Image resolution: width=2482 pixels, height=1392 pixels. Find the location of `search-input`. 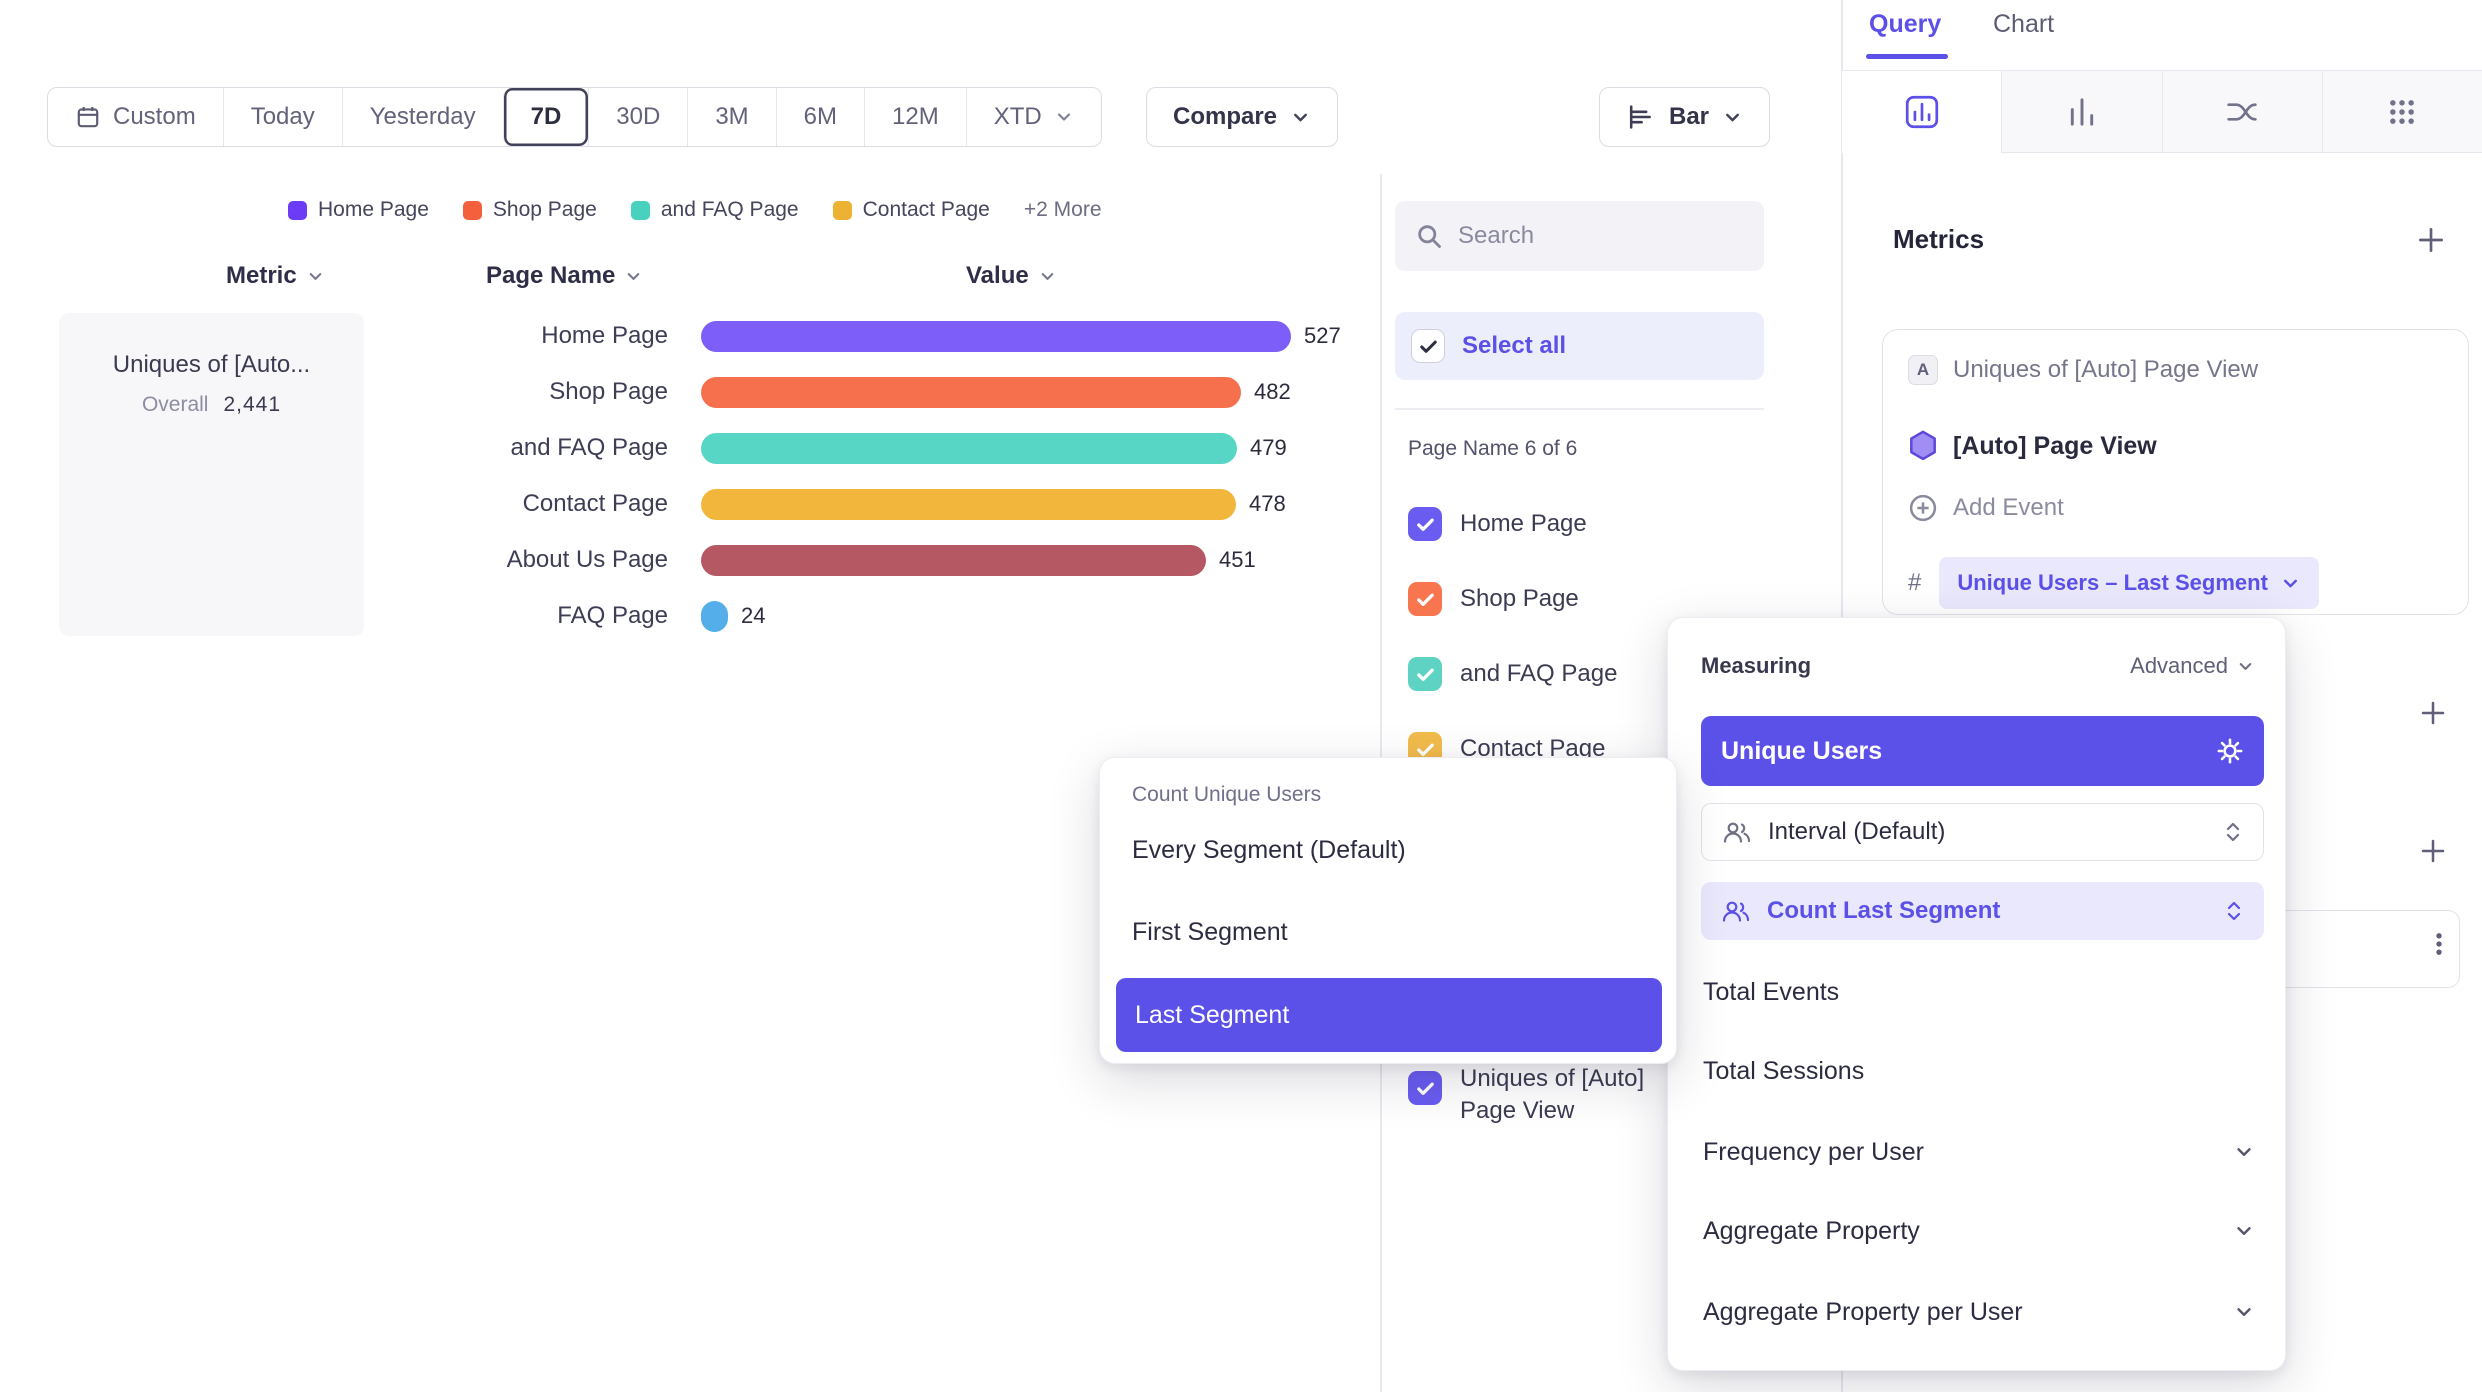

search-input is located at coordinates (1601, 236).